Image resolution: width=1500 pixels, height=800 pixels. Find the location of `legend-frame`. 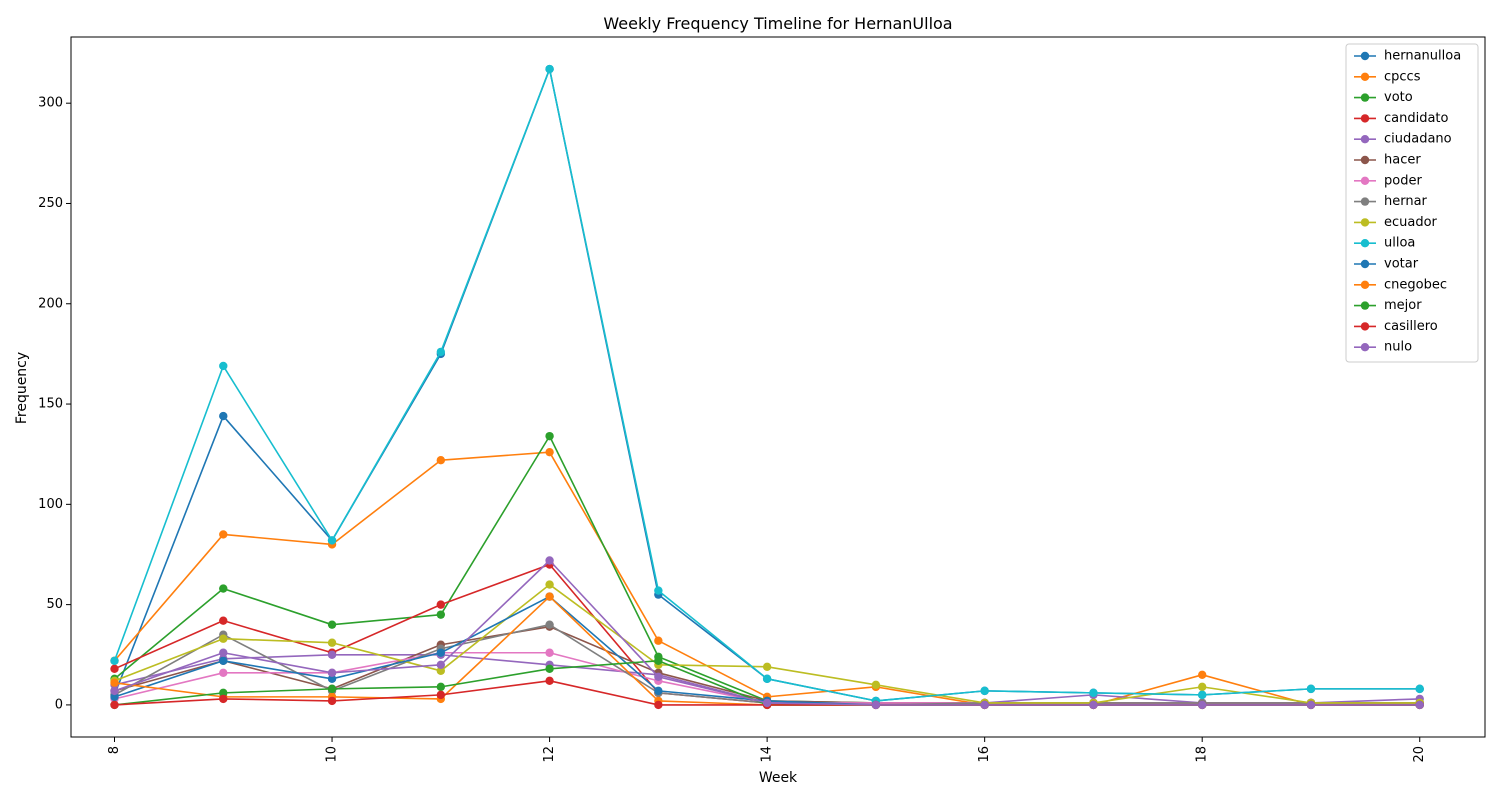

legend-frame is located at coordinates (1412, 203).